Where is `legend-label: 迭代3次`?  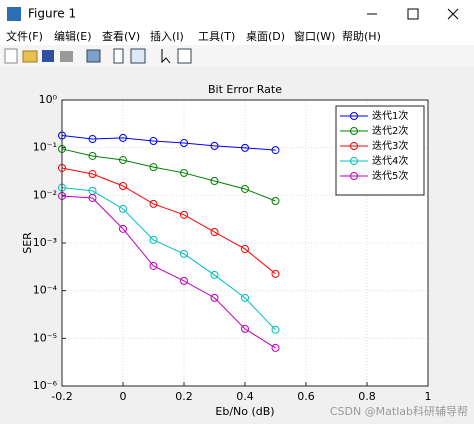 legend-label: 迭代3次 is located at coordinates (390, 145).